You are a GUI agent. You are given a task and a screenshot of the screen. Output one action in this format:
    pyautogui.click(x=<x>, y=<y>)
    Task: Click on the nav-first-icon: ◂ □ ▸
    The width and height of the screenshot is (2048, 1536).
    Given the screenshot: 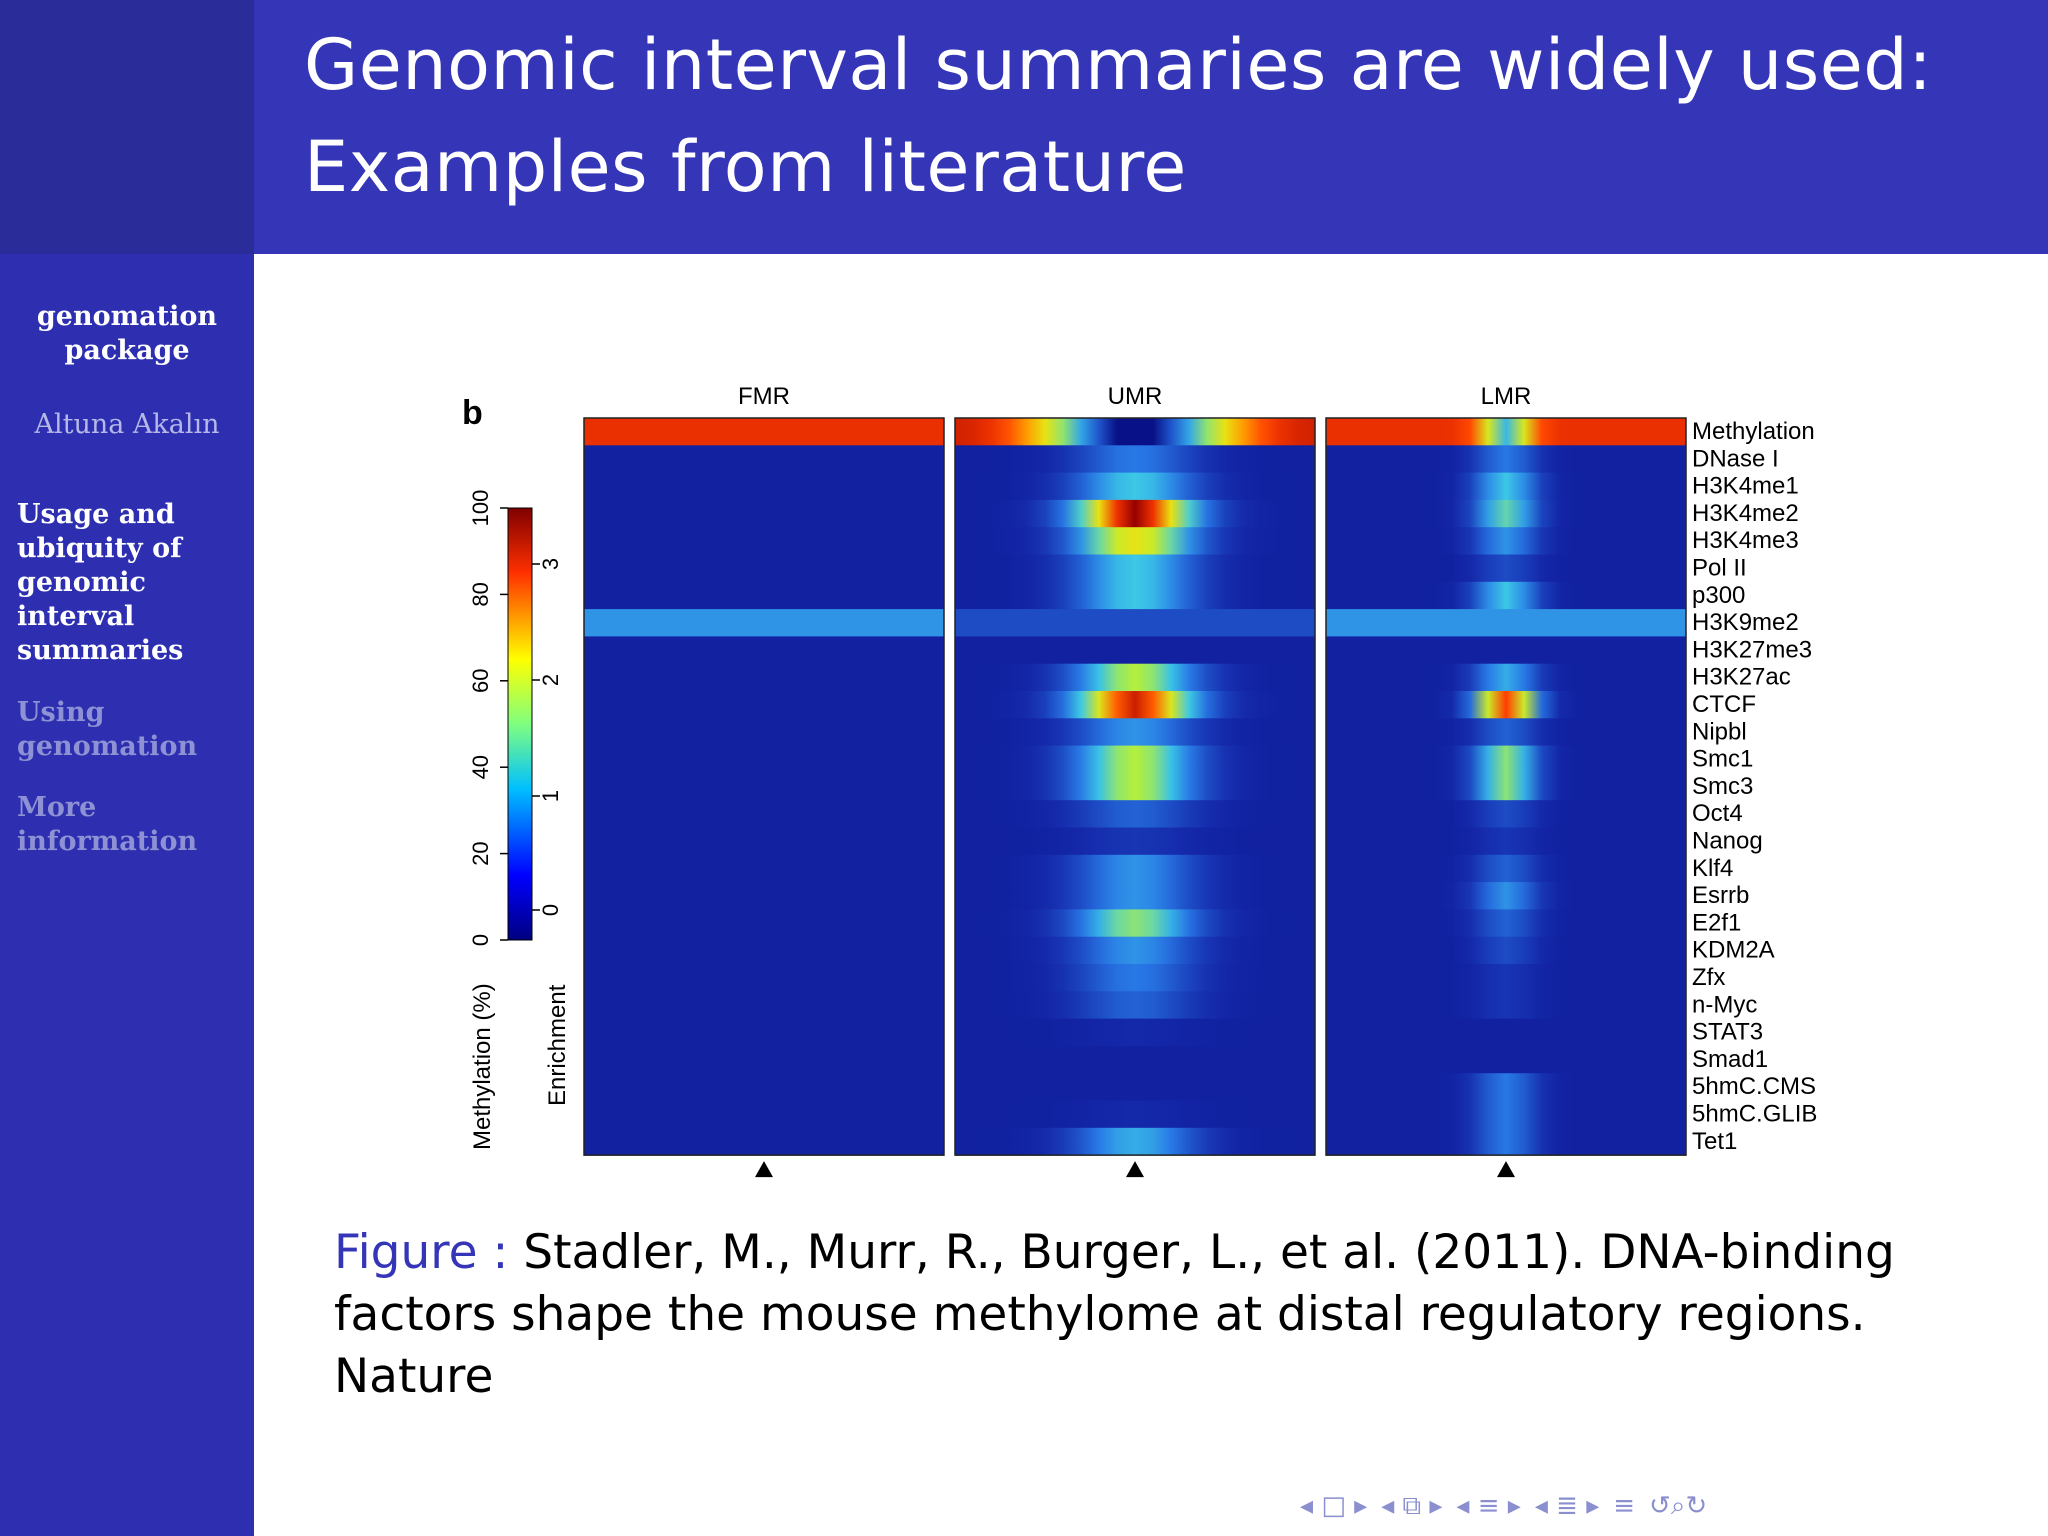 What is the action you would take?
    pyautogui.click(x=1334, y=1506)
    